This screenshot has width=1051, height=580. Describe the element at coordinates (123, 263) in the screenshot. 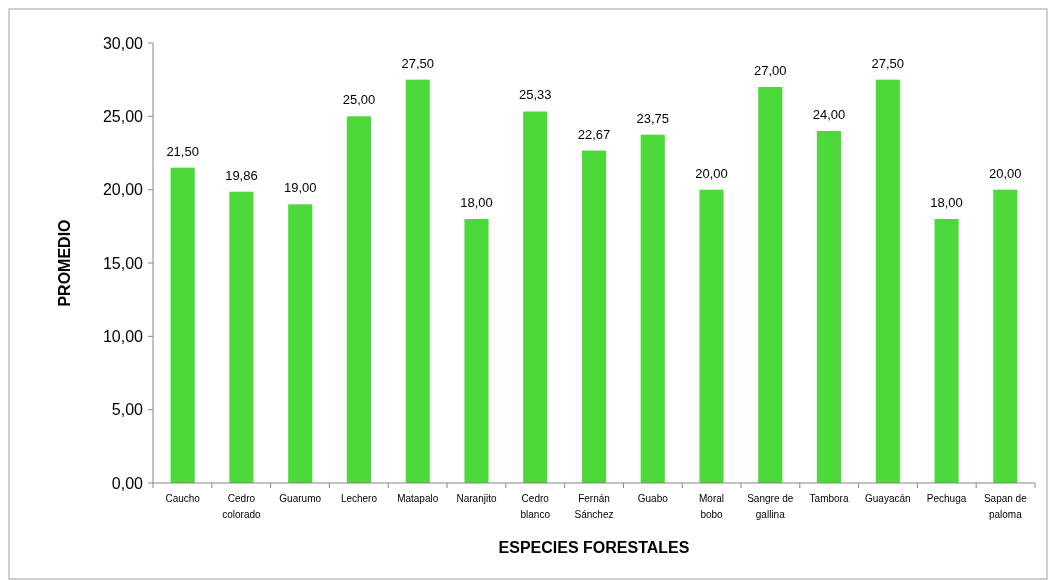

I see `y-tick-label: 15,00` at that location.